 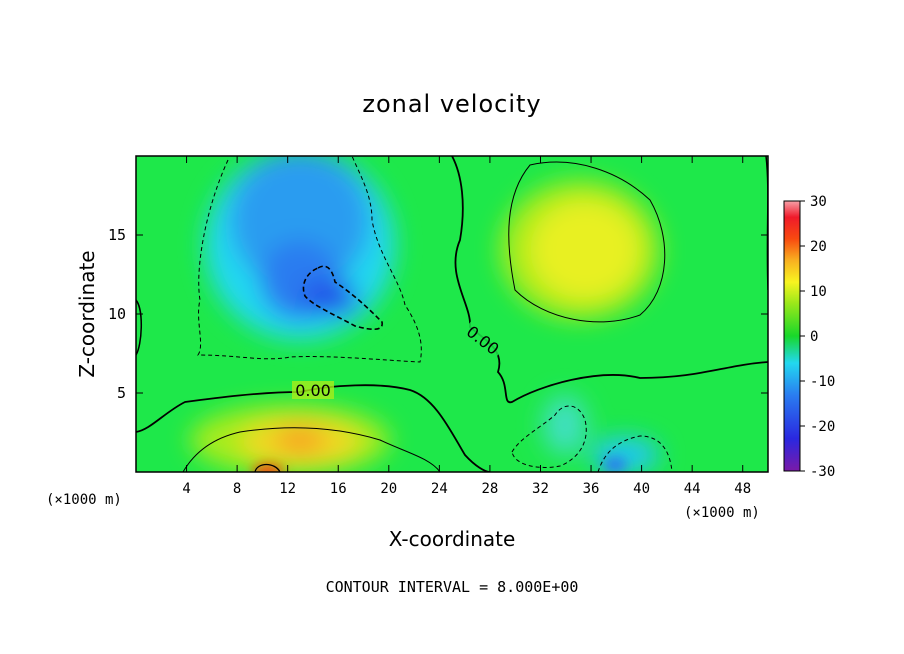 I want to click on x-unit-label-right: (×1000 m), so click(x=722, y=513).